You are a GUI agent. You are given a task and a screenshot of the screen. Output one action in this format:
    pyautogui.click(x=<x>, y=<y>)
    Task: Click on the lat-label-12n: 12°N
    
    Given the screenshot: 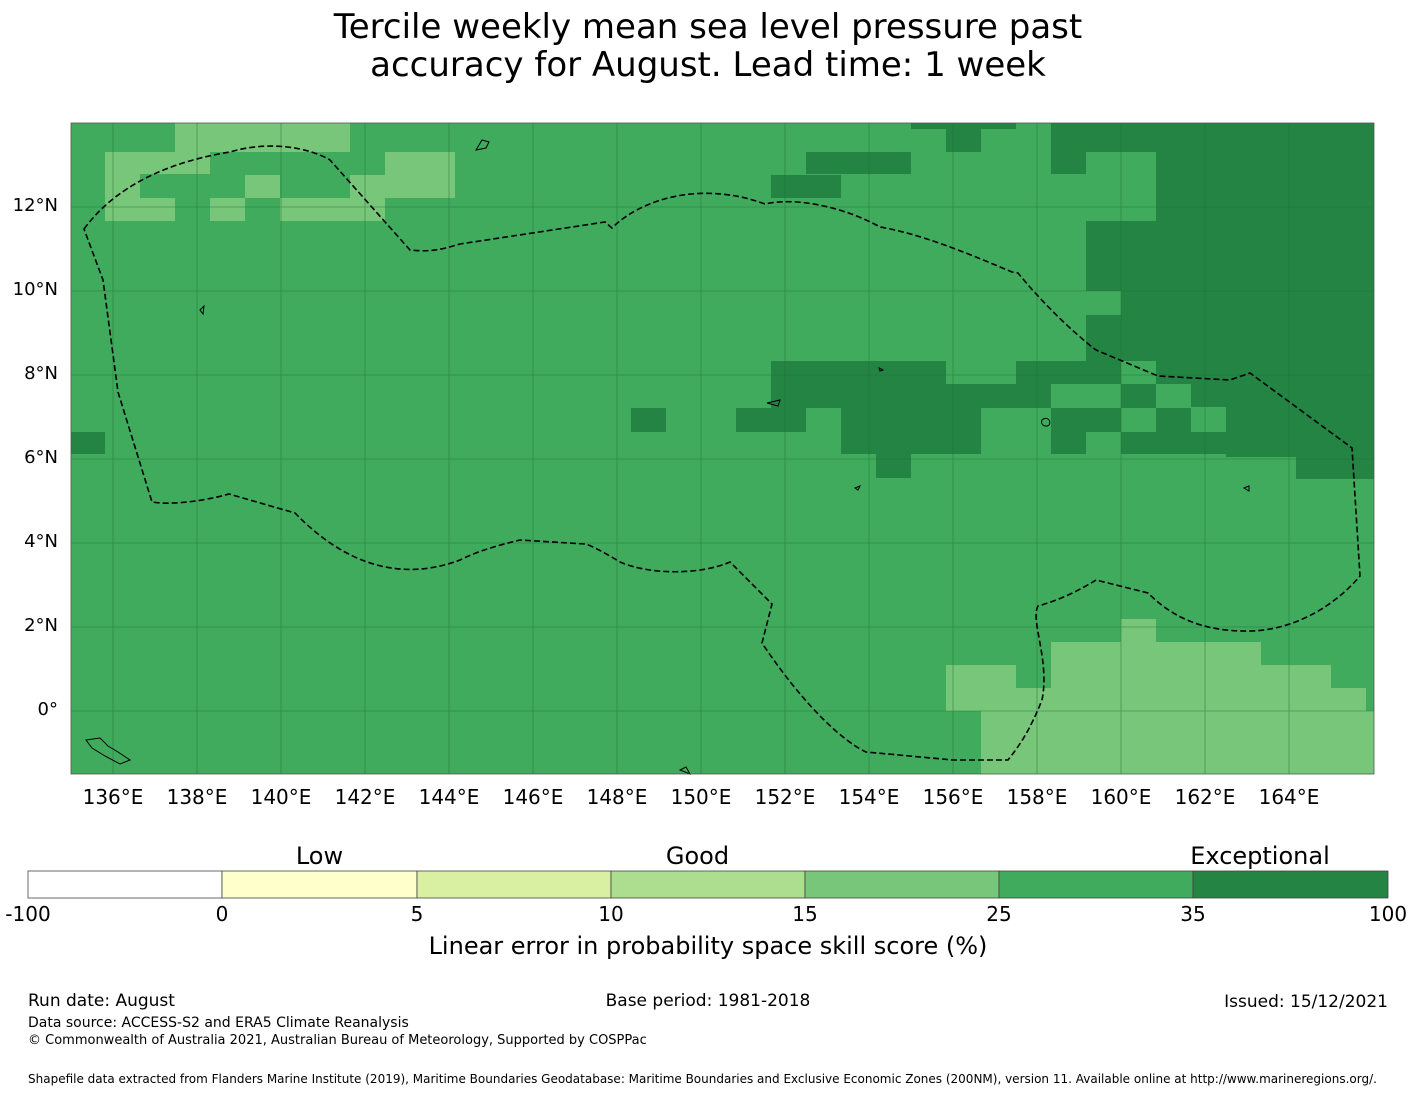 What is the action you would take?
    pyautogui.click(x=35, y=205)
    